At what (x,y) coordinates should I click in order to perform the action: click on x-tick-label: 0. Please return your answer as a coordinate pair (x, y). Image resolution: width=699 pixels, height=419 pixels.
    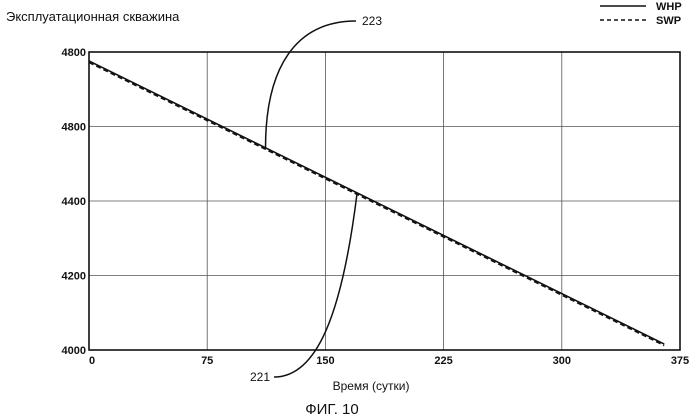
    Looking at the image, I should click on (92, 361).